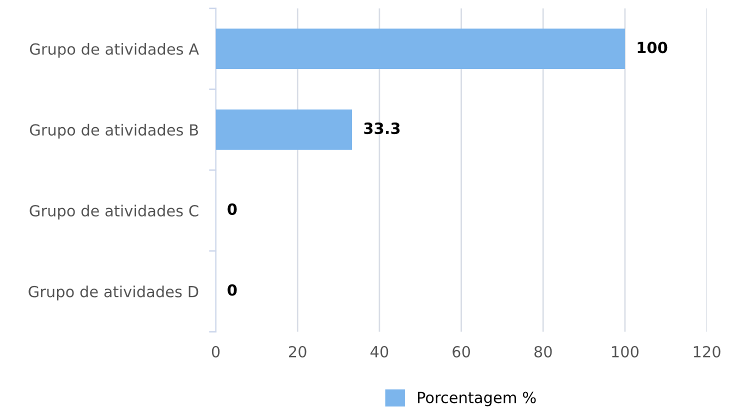  I want to click on x-tick-label: 120, so click(707, 352).